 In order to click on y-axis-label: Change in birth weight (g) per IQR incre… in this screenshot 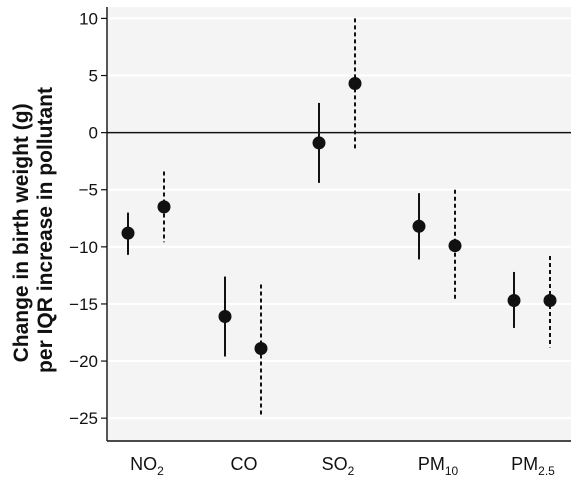, I will do `click(33, 230)`.